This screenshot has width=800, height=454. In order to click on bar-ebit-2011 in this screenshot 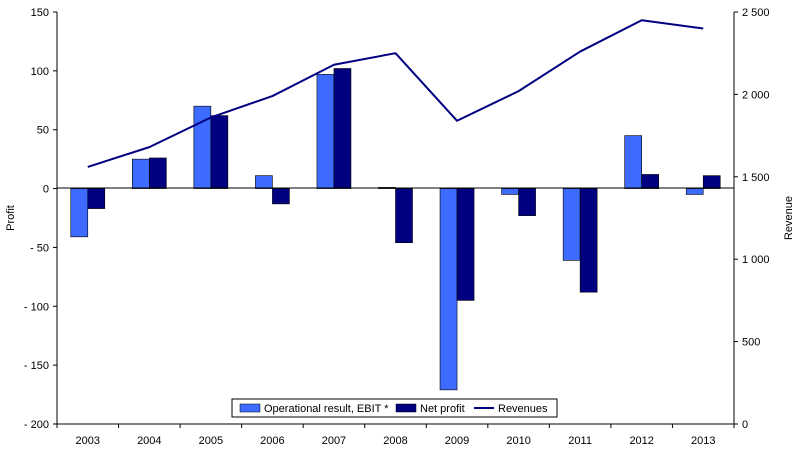, I will do `click(571, 224)`.